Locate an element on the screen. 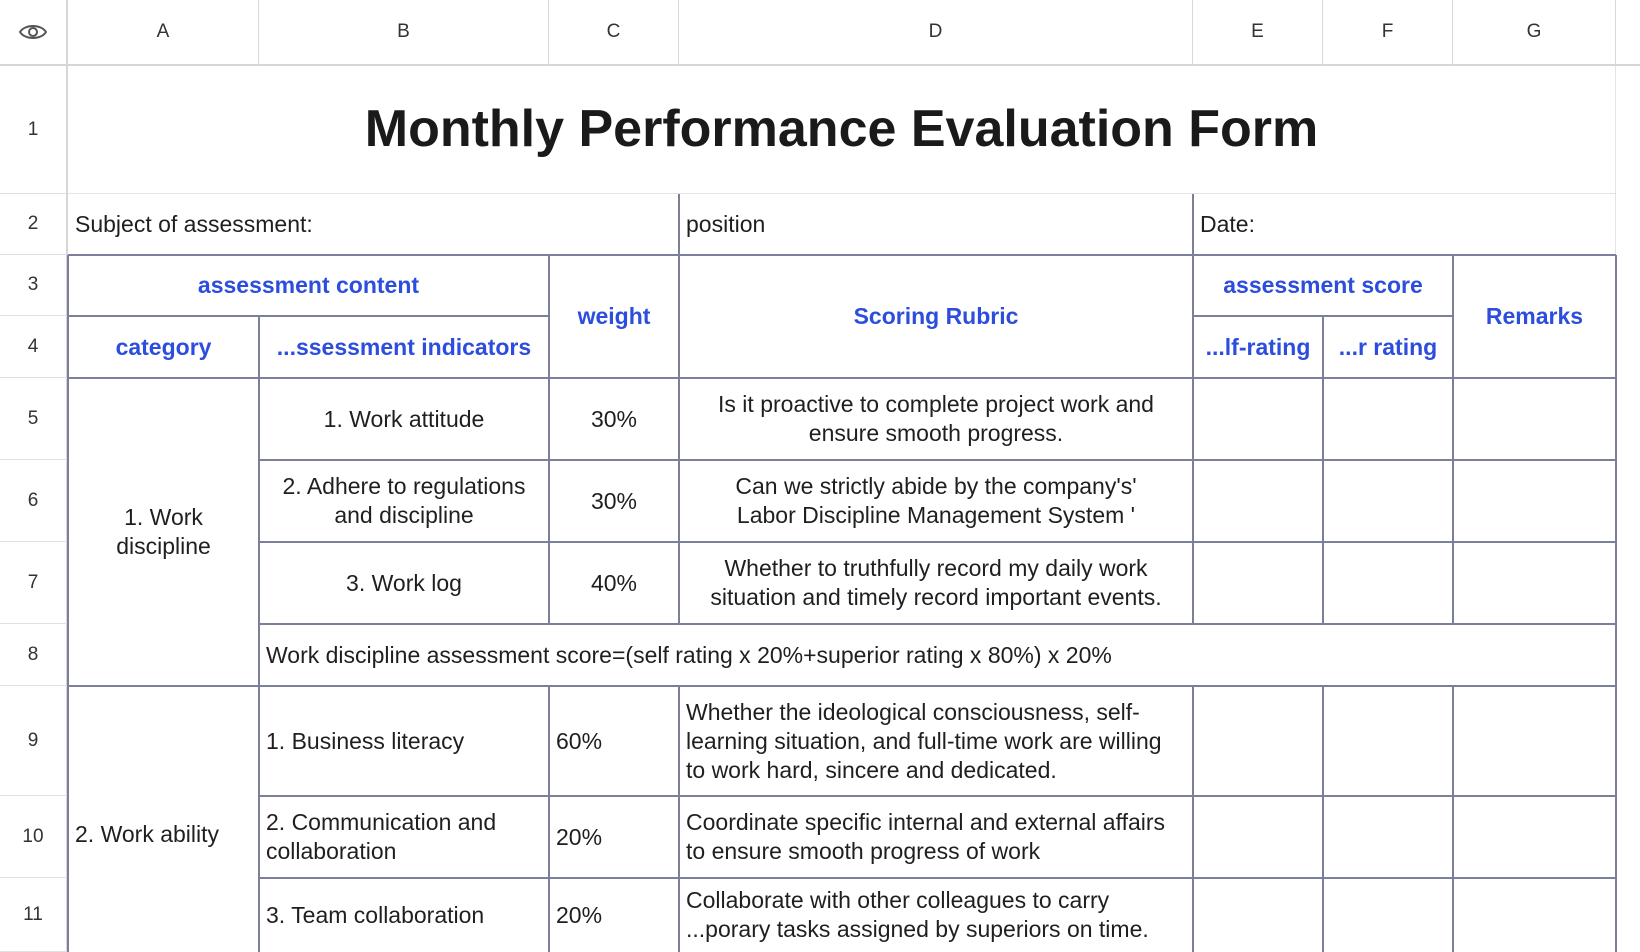  indicator-cell: 3. Work log is located at coordinates (404, 582).